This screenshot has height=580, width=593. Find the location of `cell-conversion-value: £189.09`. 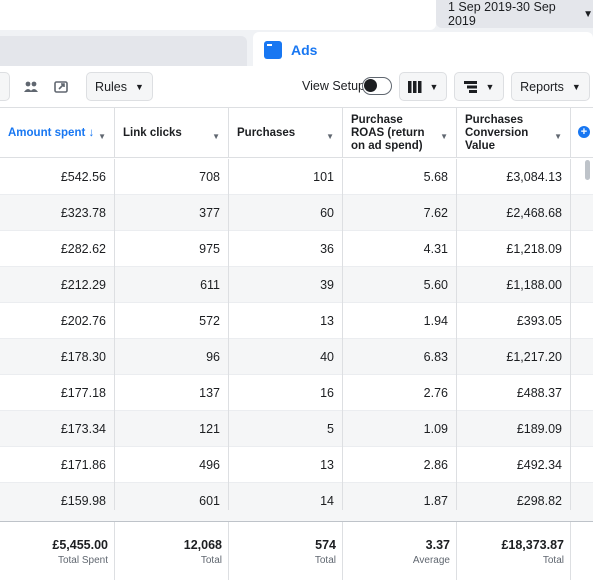

cell-conversion-value: £189.09 is located at coordinates (514, 429).